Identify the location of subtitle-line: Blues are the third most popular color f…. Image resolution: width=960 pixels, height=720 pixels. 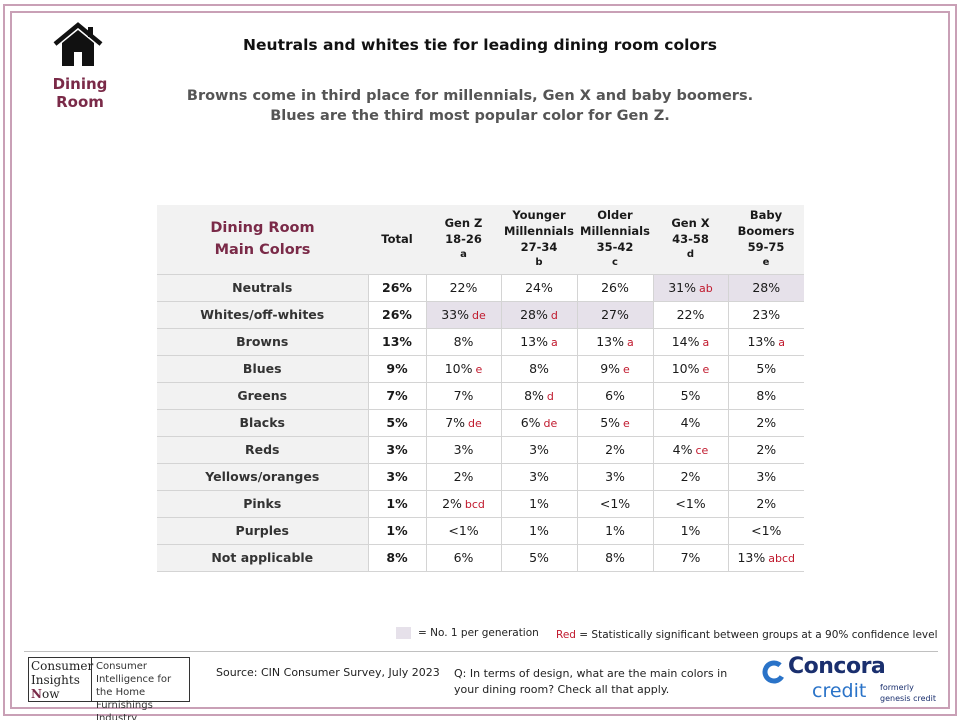
(470, 116).